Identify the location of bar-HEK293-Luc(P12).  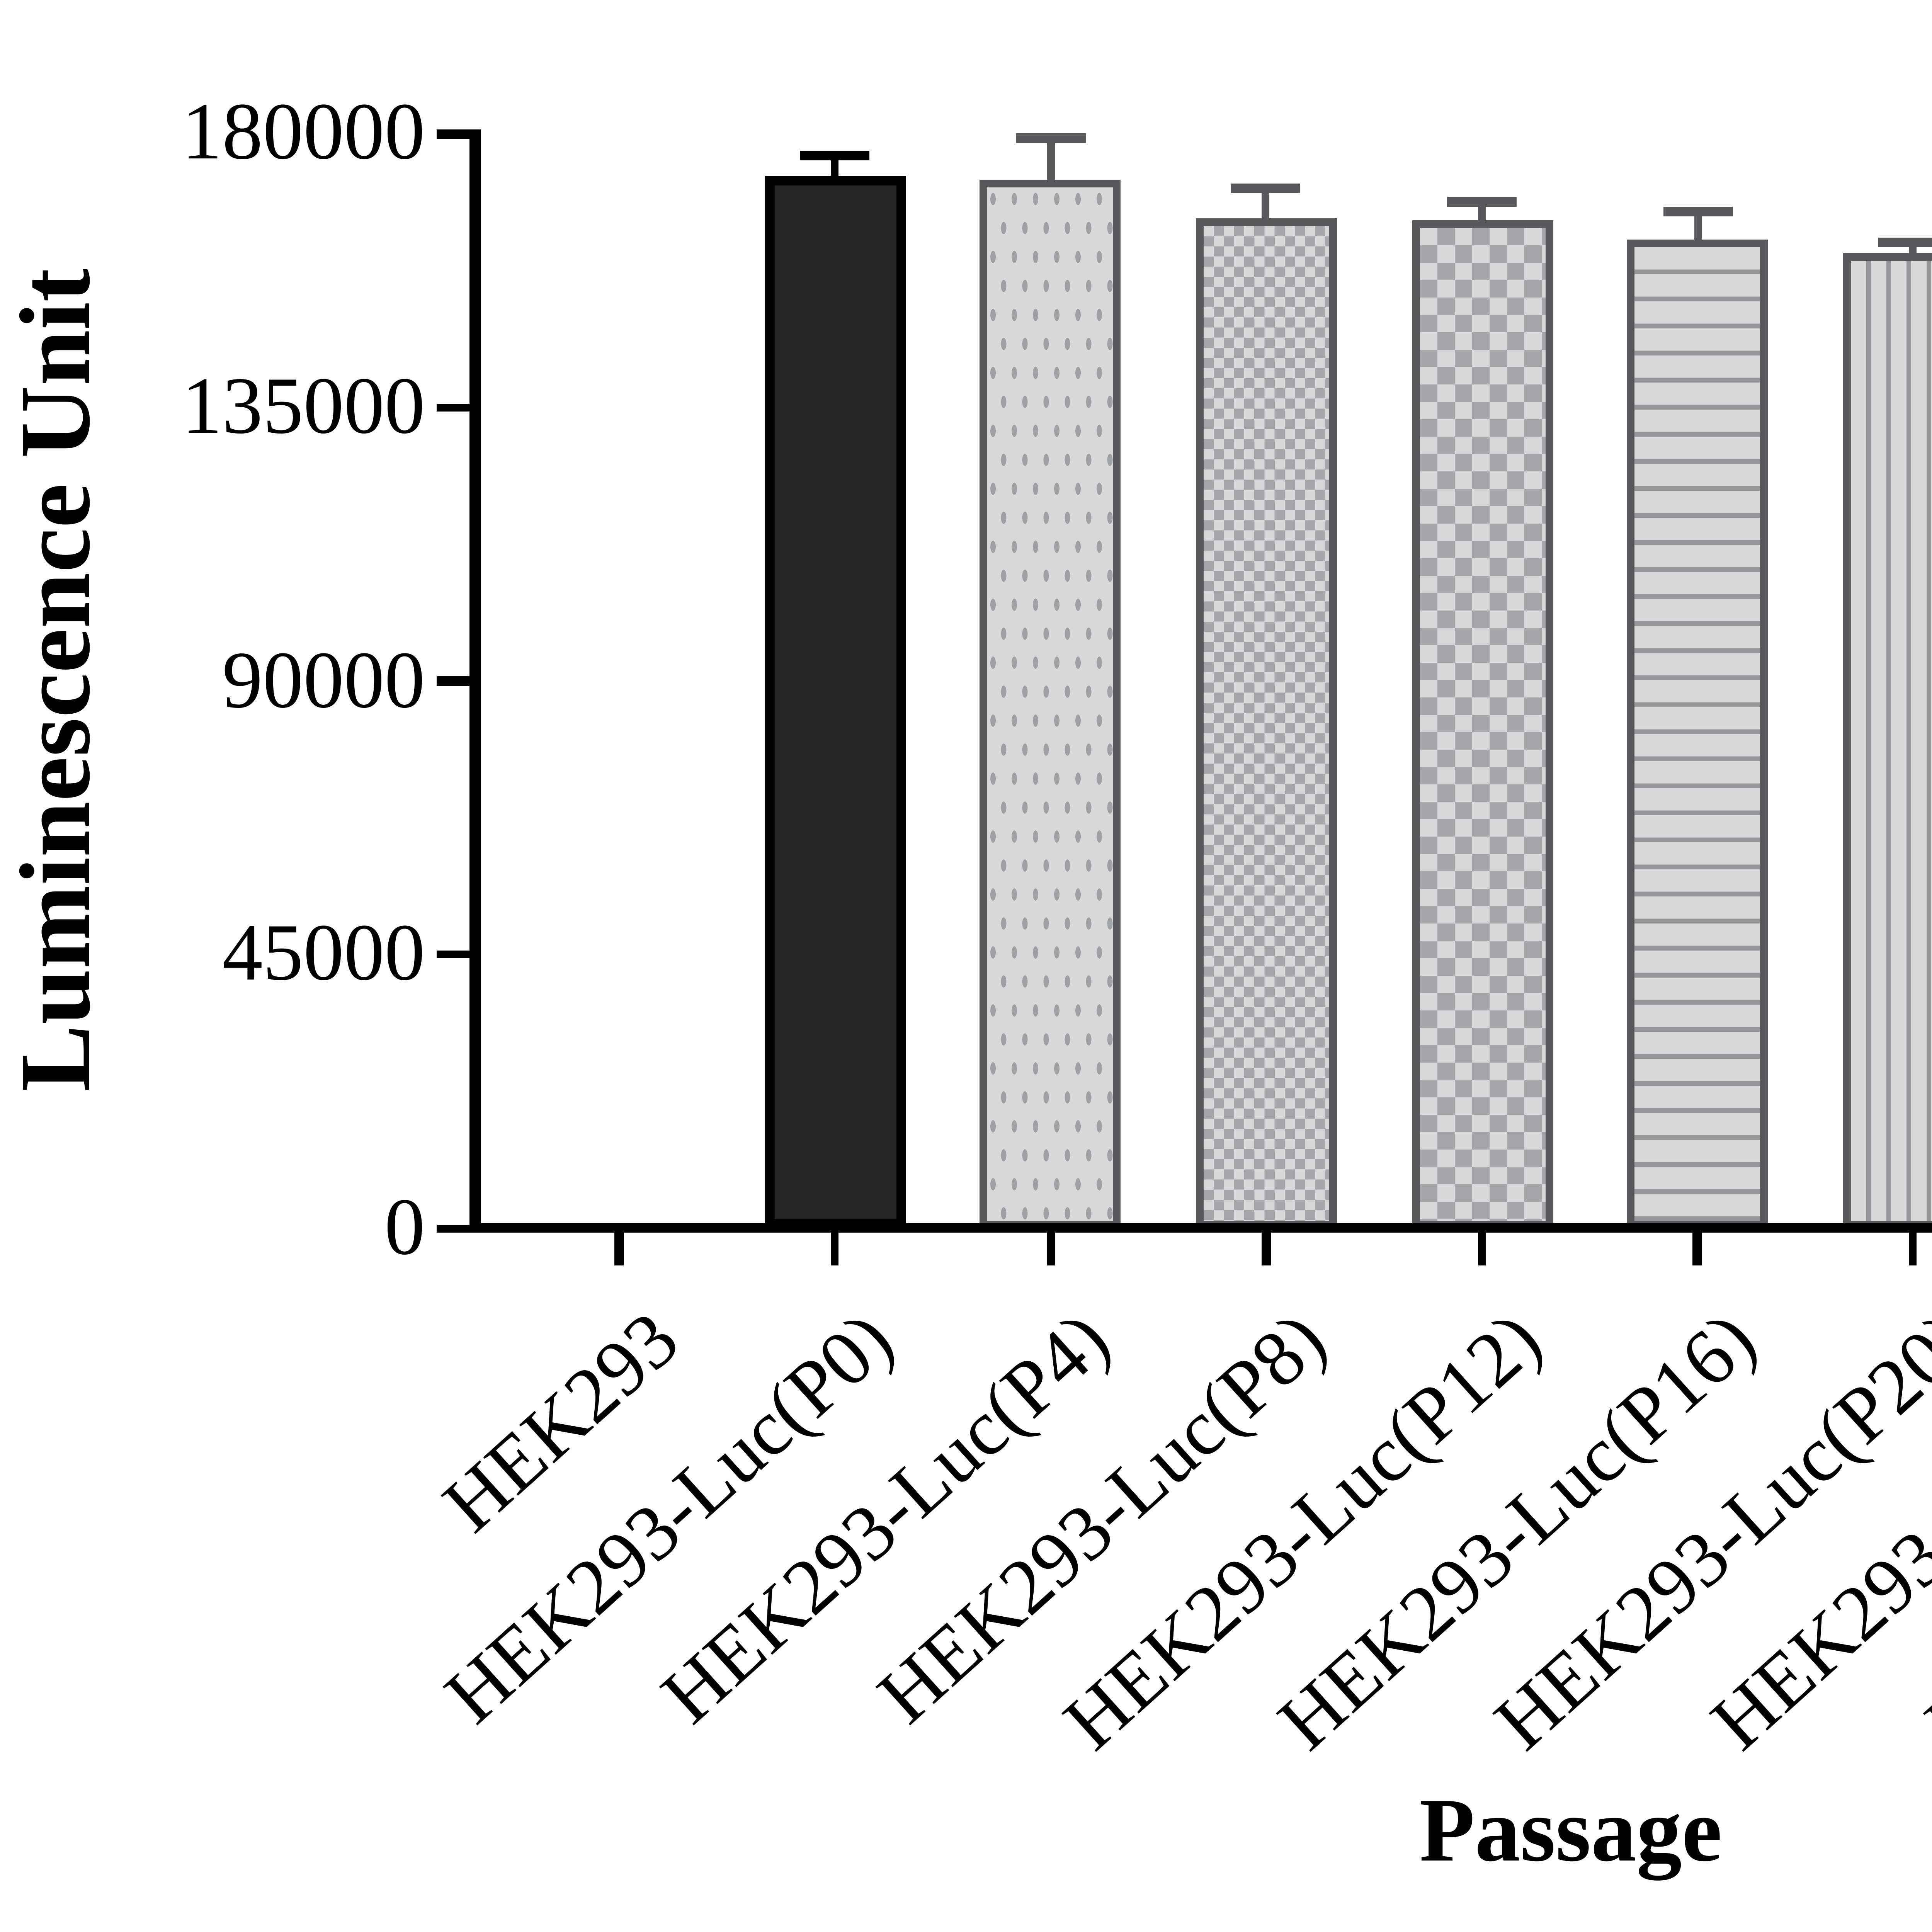
(1482, 724).